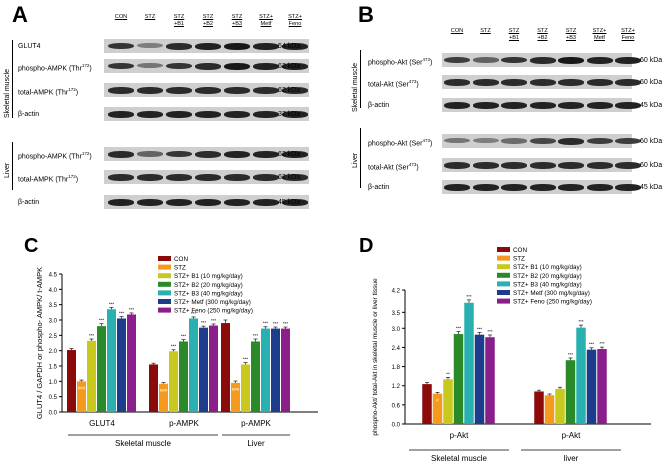 This screenshot has height=476, width=667. Describe the element at coordinates (396, 368) in the screenshot. I see `y-tick-label: 1.8` at that location.